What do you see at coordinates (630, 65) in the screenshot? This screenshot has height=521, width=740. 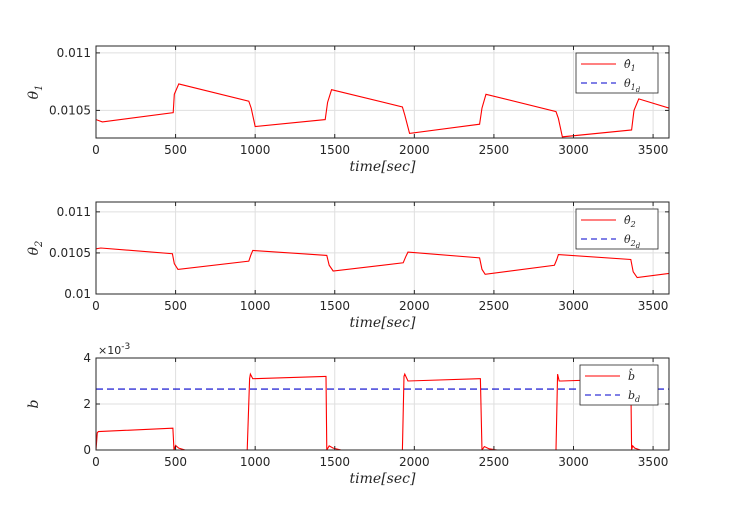 I see `legend-entry: θ̂1` at bounding box center [630, 65].